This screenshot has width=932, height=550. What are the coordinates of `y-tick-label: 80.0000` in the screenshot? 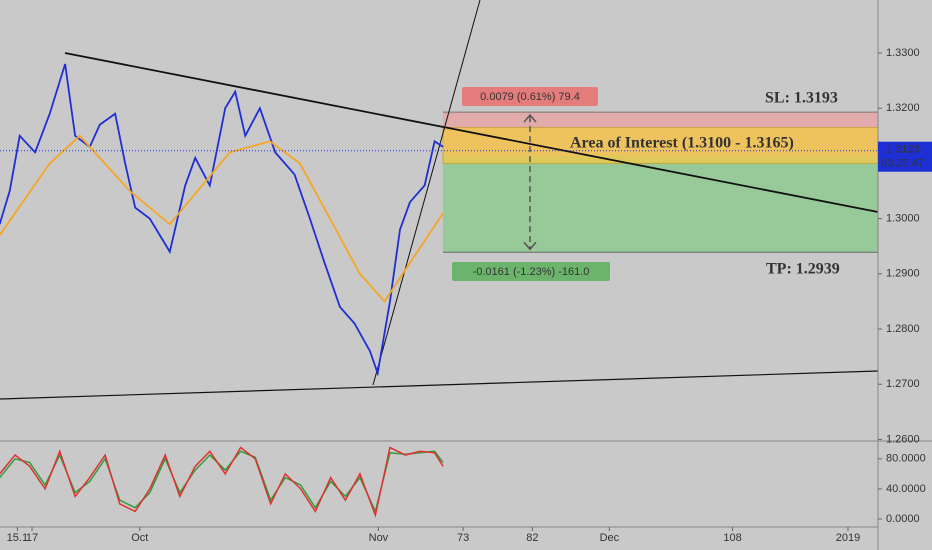 It's located at (906, 459).